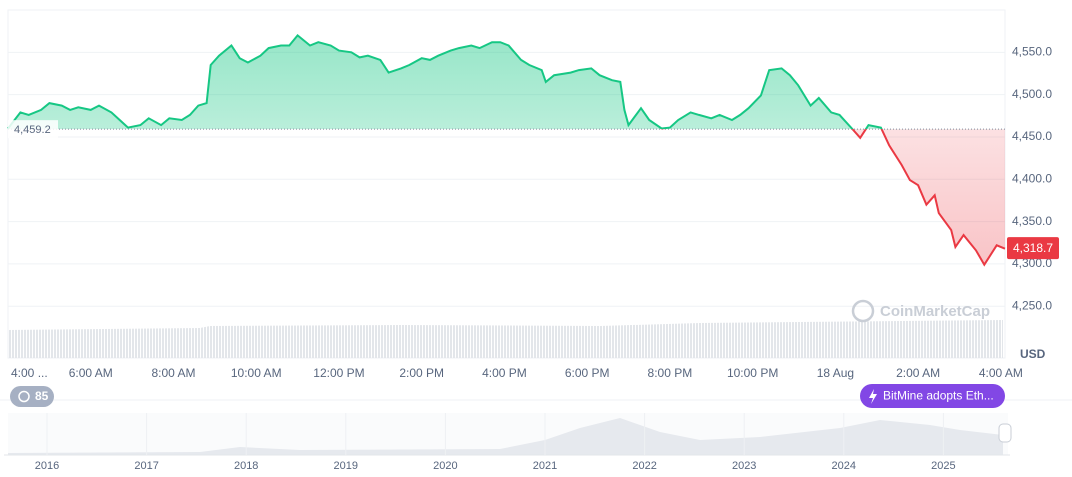  I want to click on navigator-year: 2023, so click(744, 466).